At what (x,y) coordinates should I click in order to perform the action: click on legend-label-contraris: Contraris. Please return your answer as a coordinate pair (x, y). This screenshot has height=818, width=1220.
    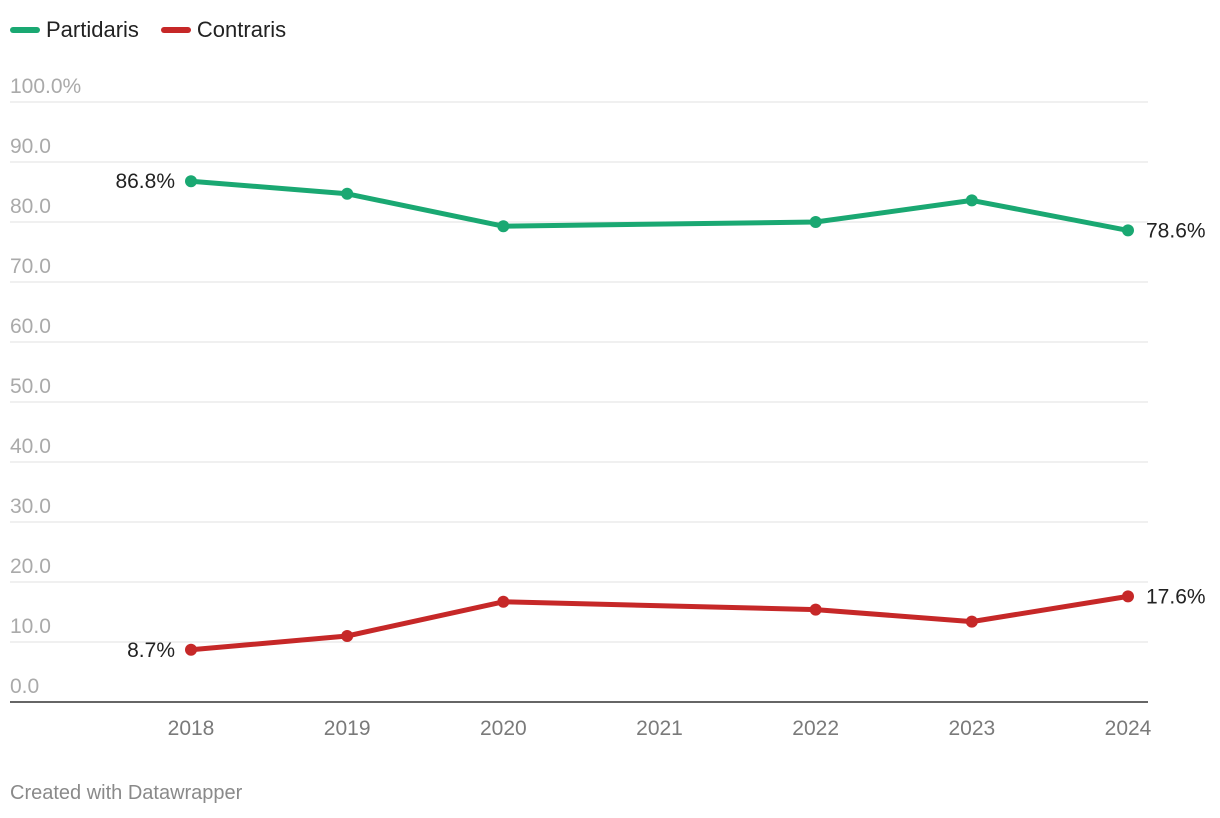
    Looking at the image, I should click on (241, 29).